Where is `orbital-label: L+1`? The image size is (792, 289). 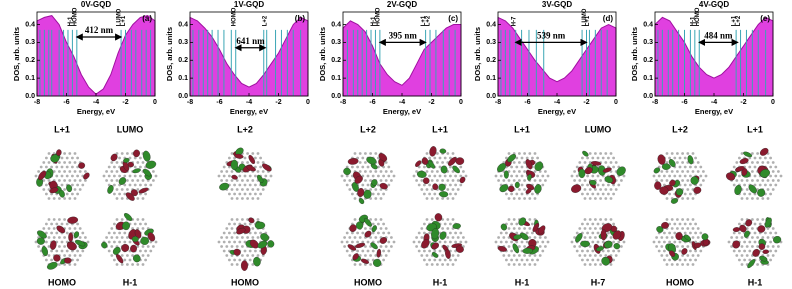
orbital-label: L+1 is located at coordinates (522, 129).